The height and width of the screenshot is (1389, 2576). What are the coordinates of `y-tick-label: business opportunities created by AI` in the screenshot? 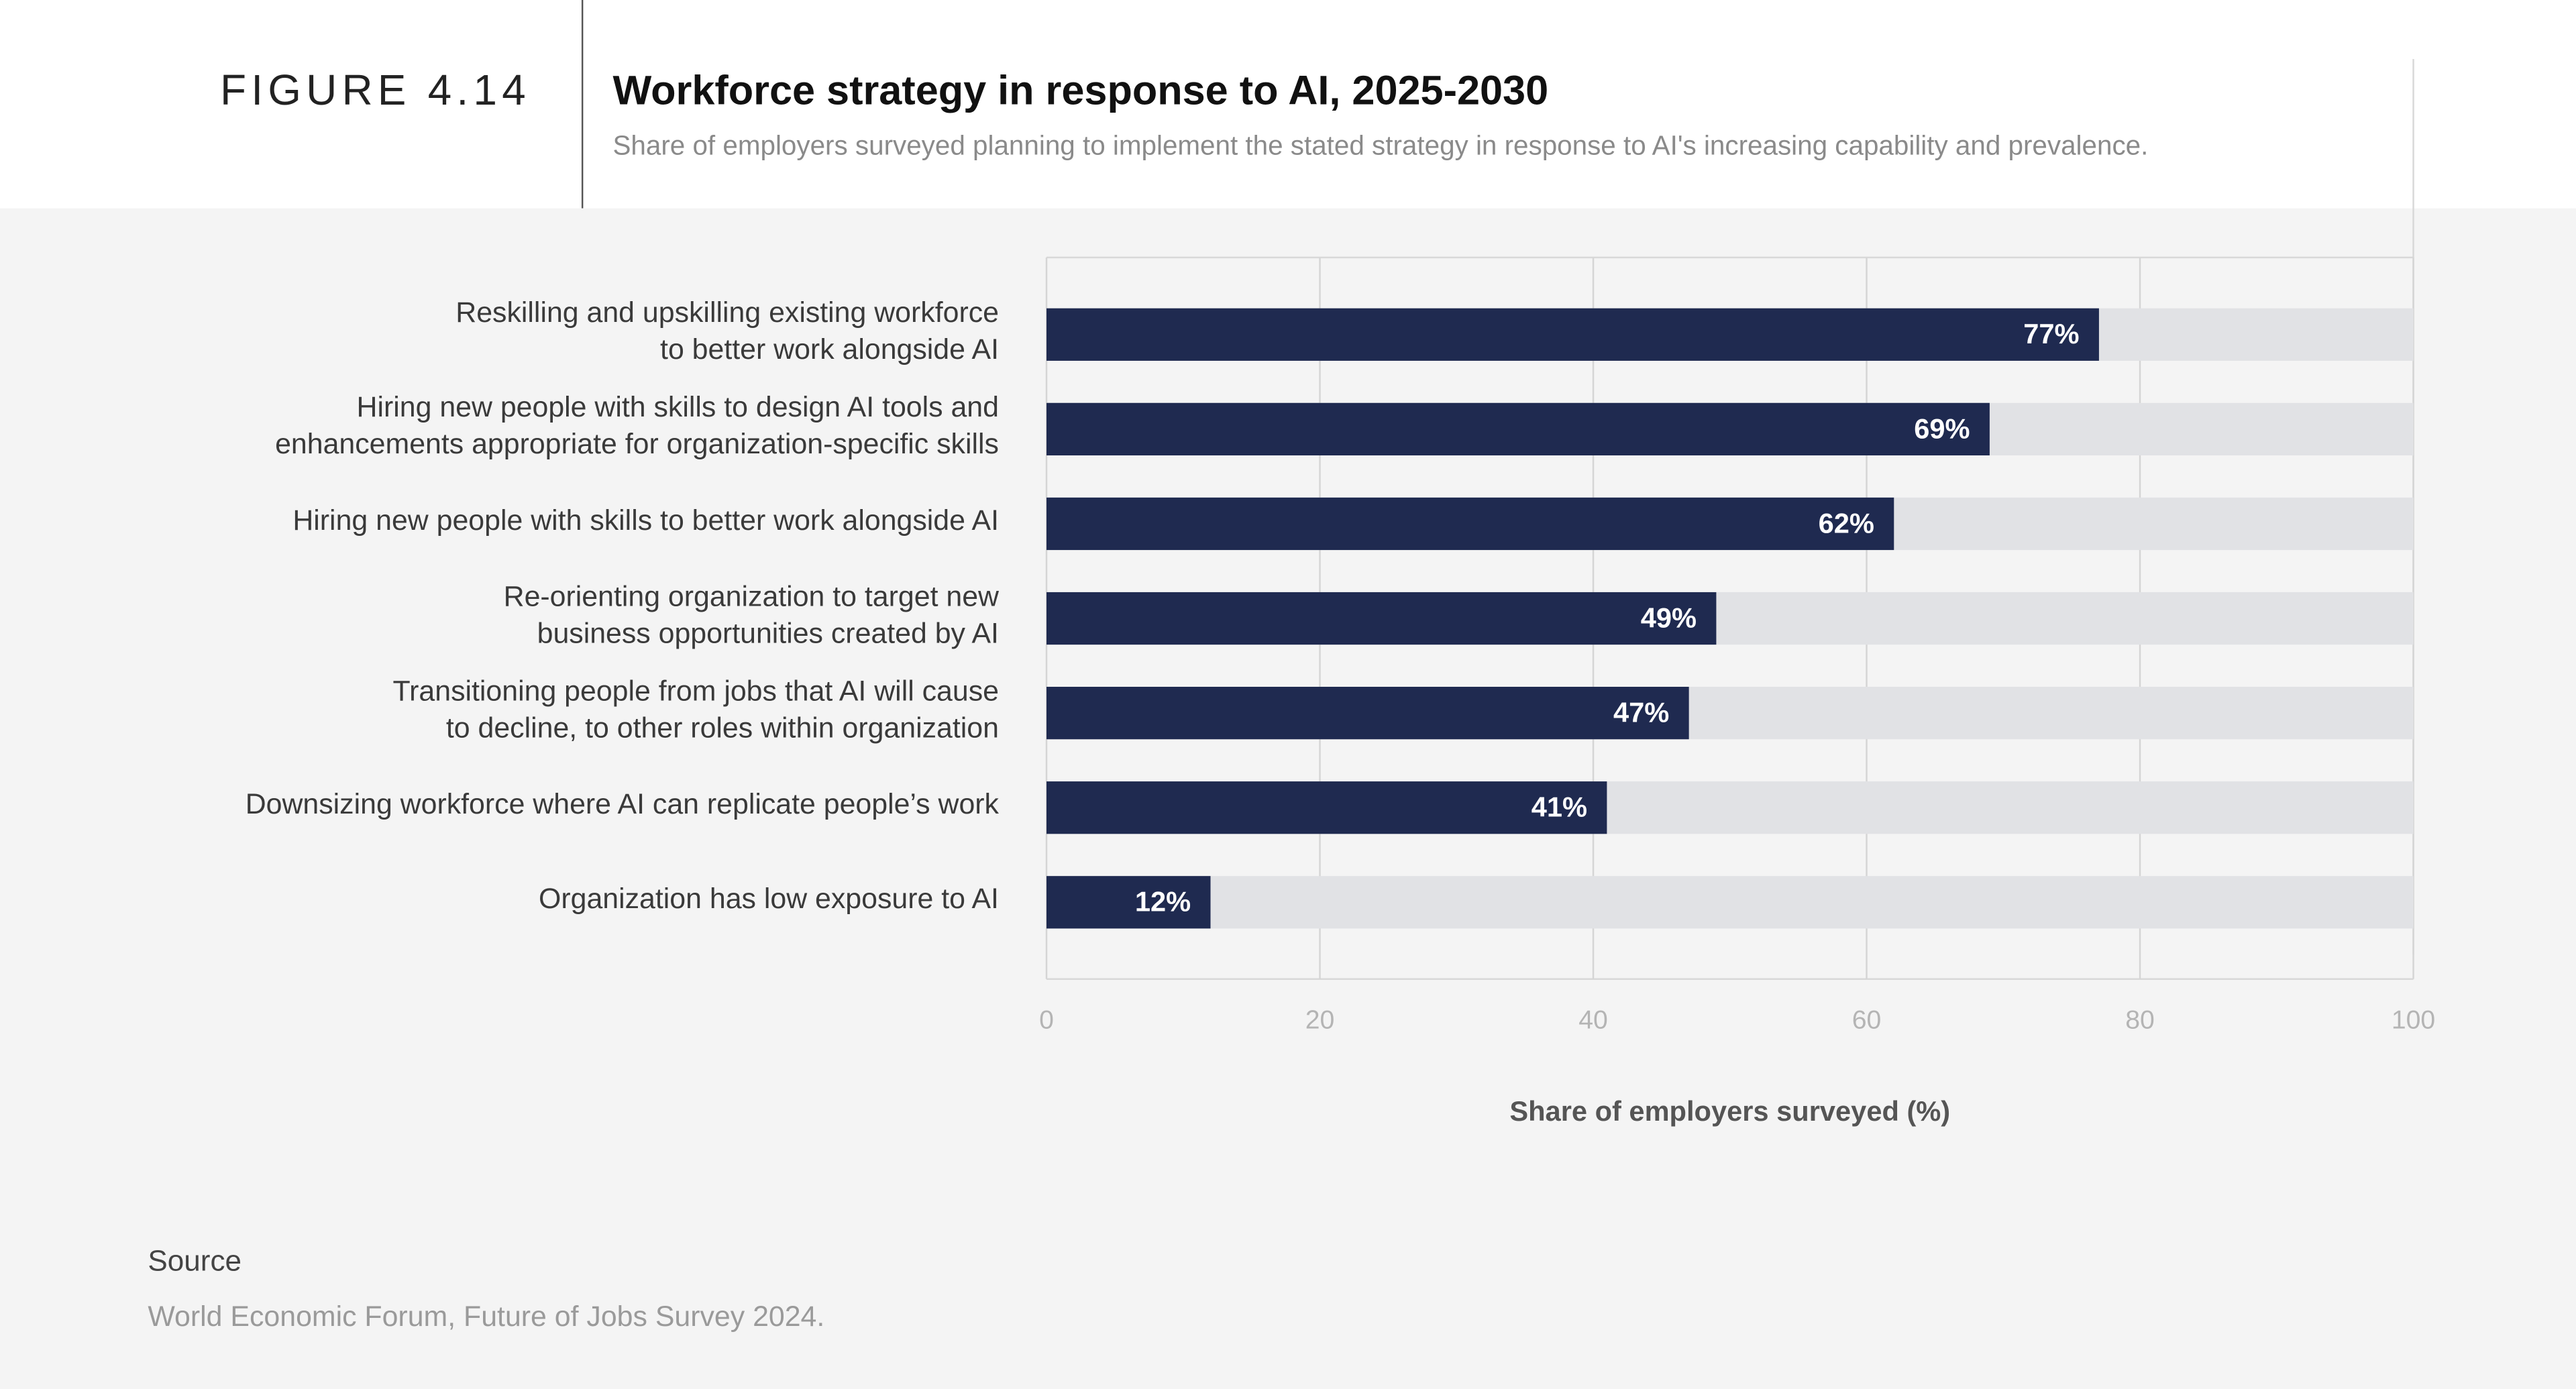 It's located at (768, 633).